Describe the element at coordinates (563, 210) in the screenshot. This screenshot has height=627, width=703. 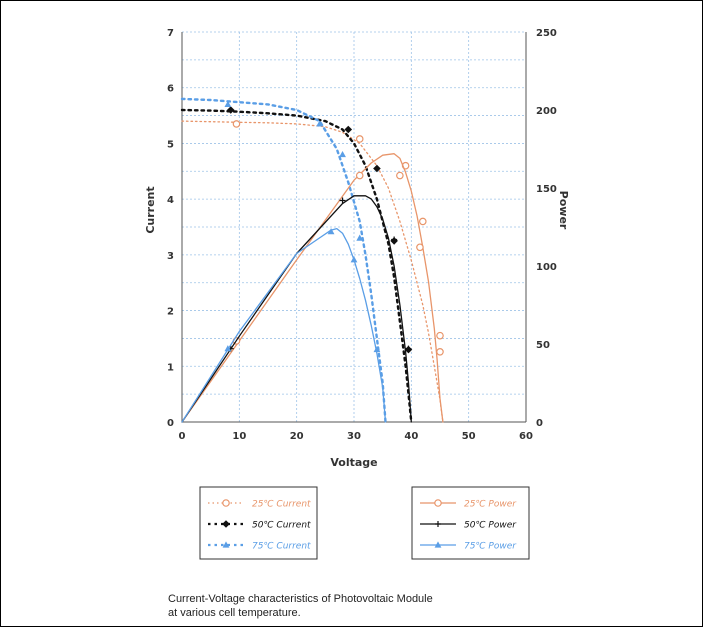
I see `y-right-axis-label: Power` at that location.